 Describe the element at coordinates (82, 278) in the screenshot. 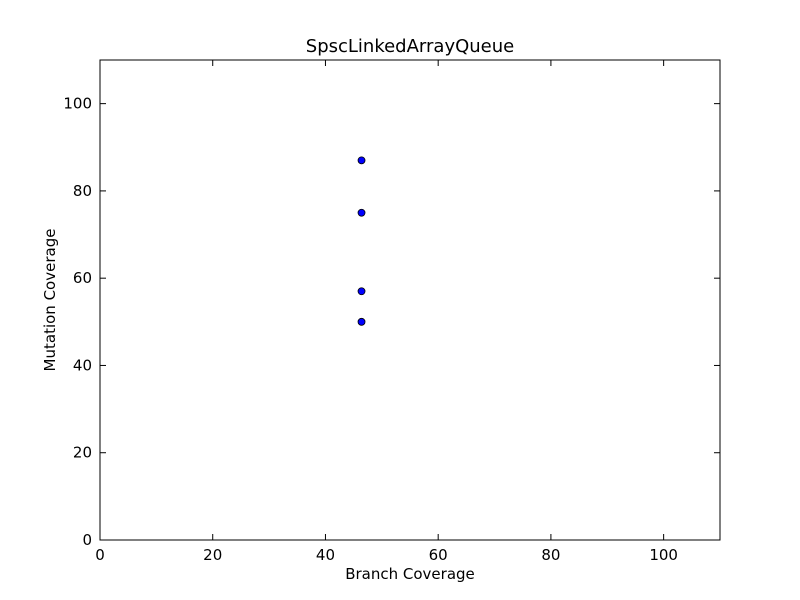

I see `y-tick-label: 60` at that location.